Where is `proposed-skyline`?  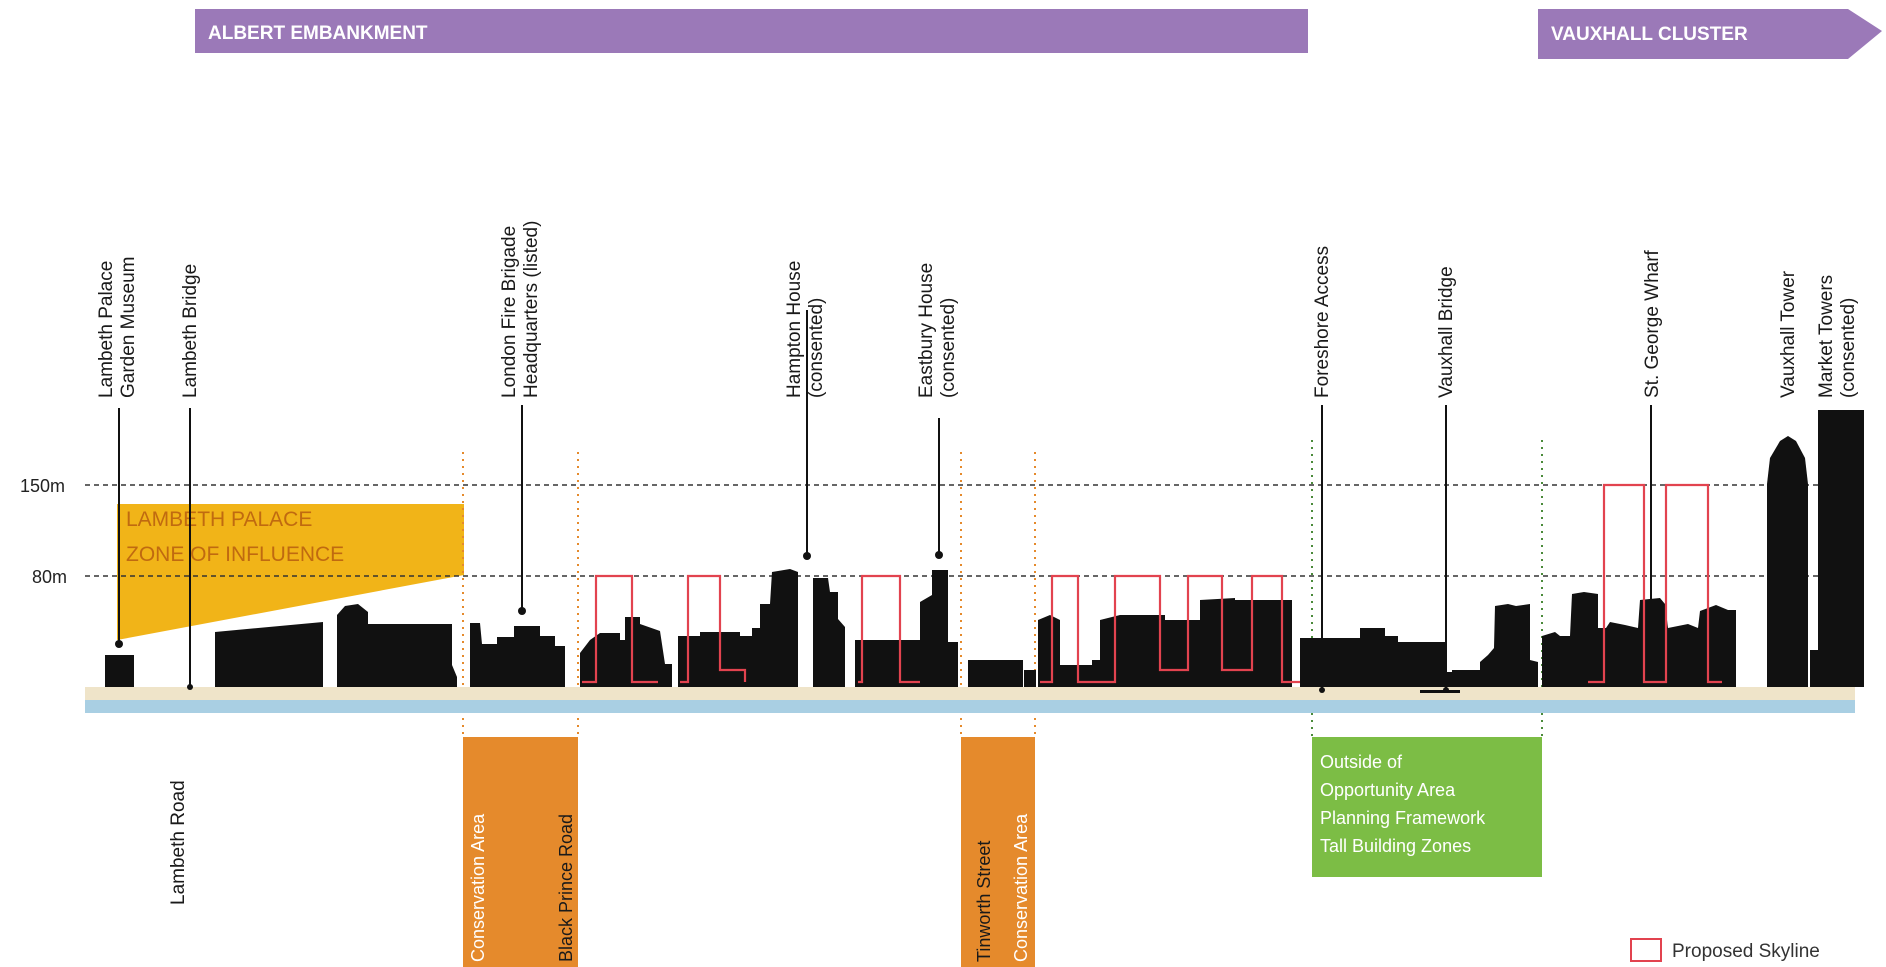 proposed-skyline is located at coordinates (1152, 583).